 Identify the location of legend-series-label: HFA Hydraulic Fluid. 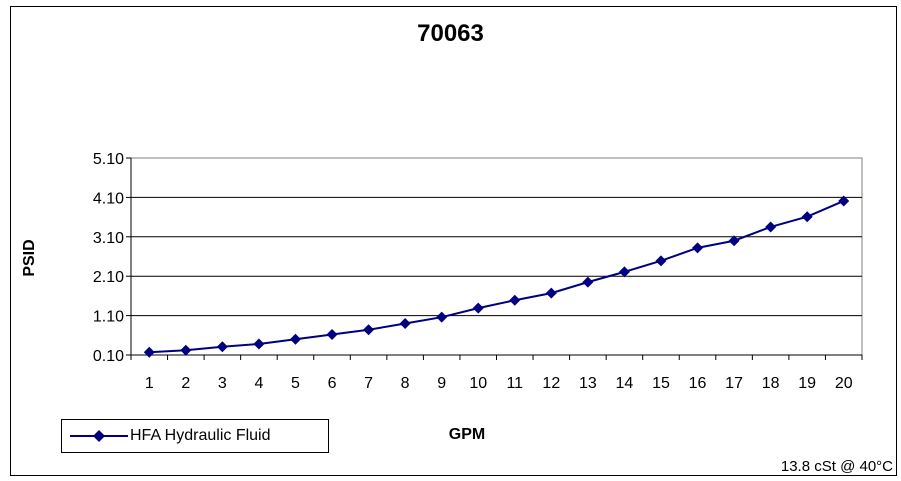
(200, 435).